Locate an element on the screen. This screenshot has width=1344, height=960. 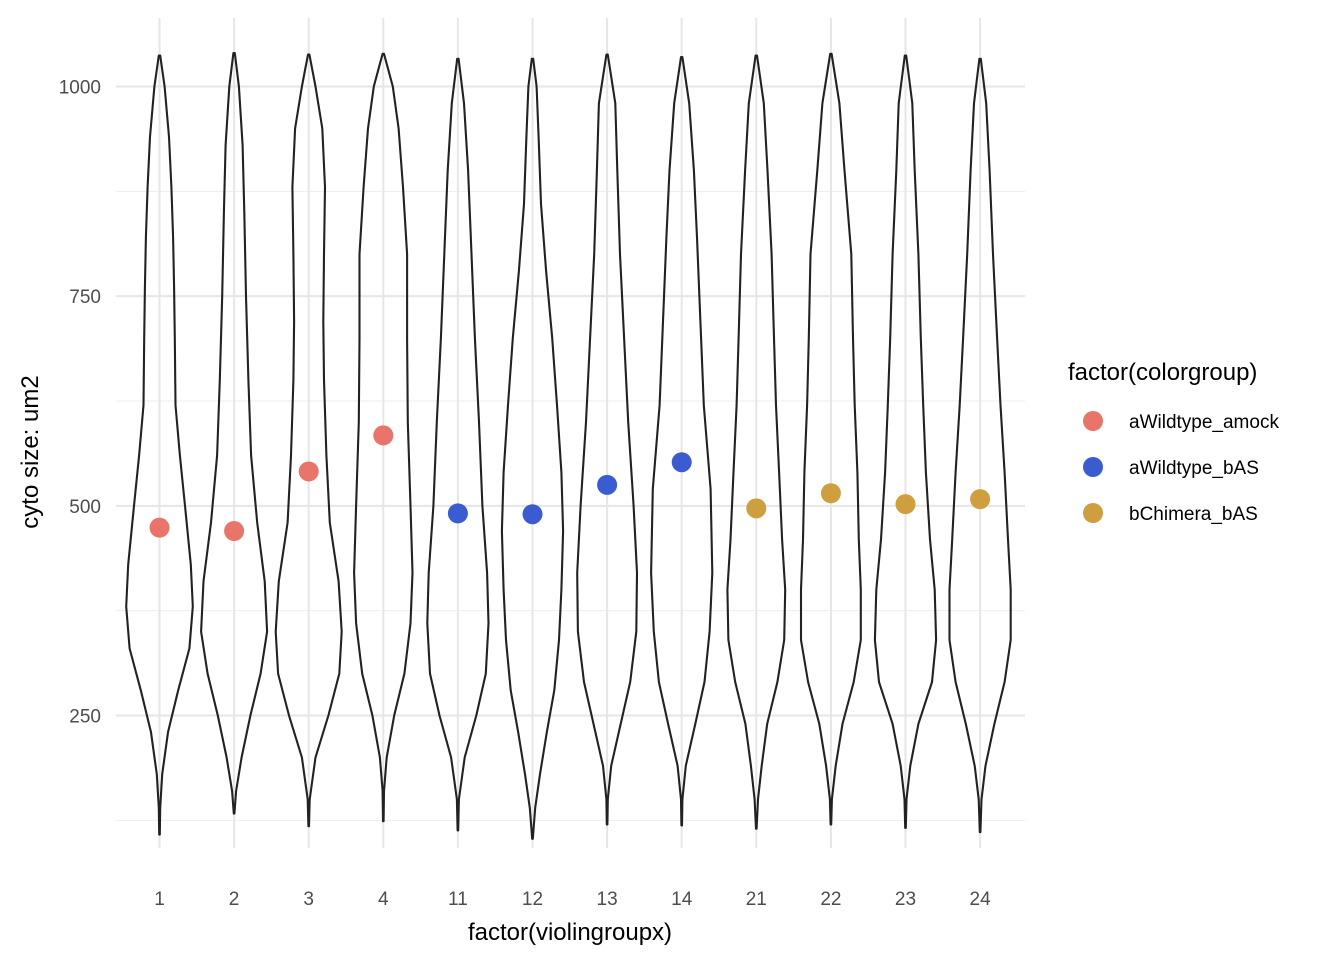
x-tick-label: 23 is located at coordinates (905, 899).